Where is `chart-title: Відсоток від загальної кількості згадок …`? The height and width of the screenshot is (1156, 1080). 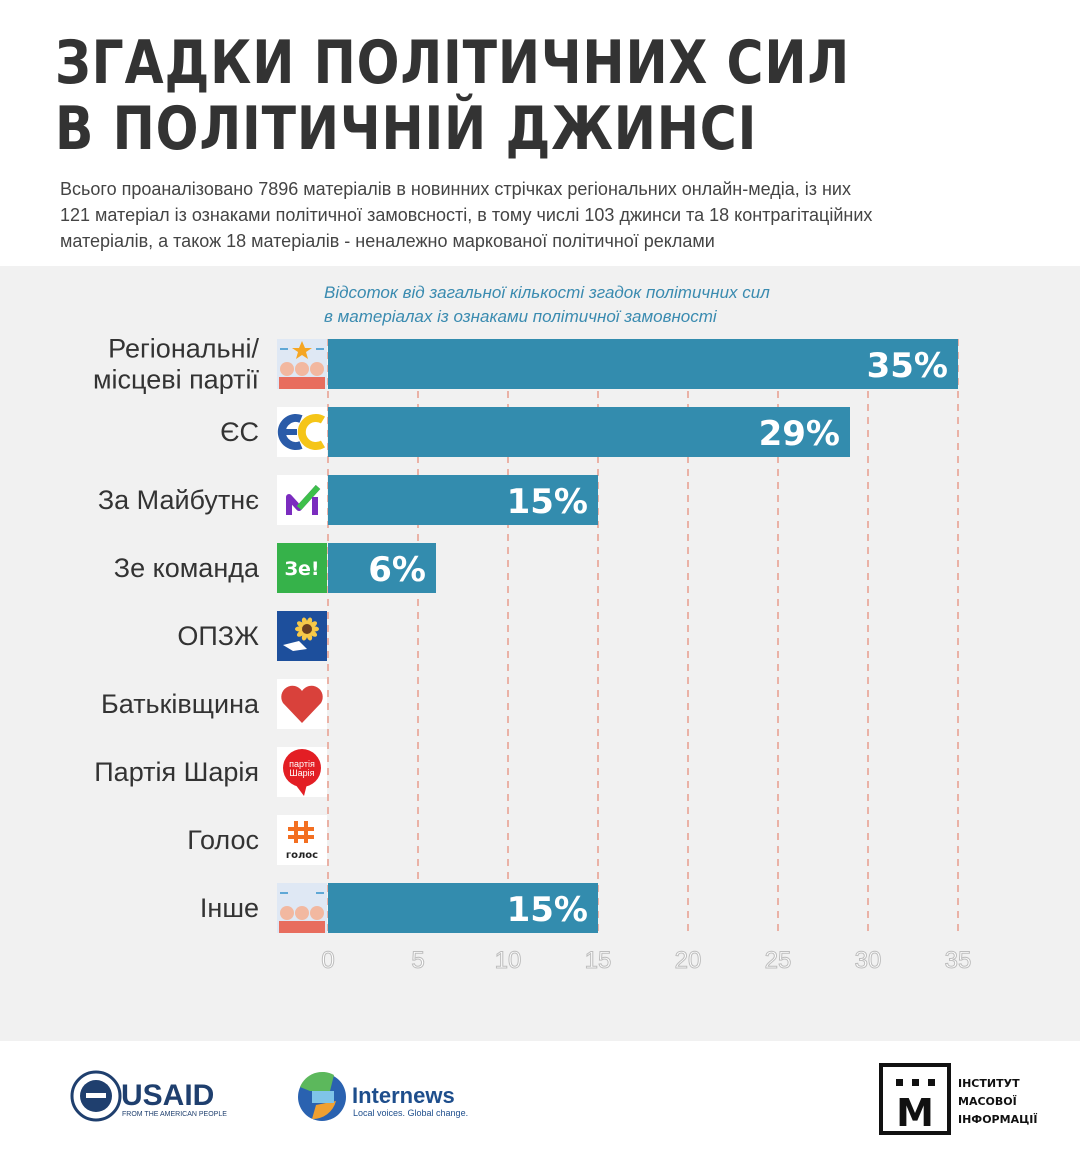 chart-title: Відсоток від загальної кількості згадок … is located at coordinates (547, 305).